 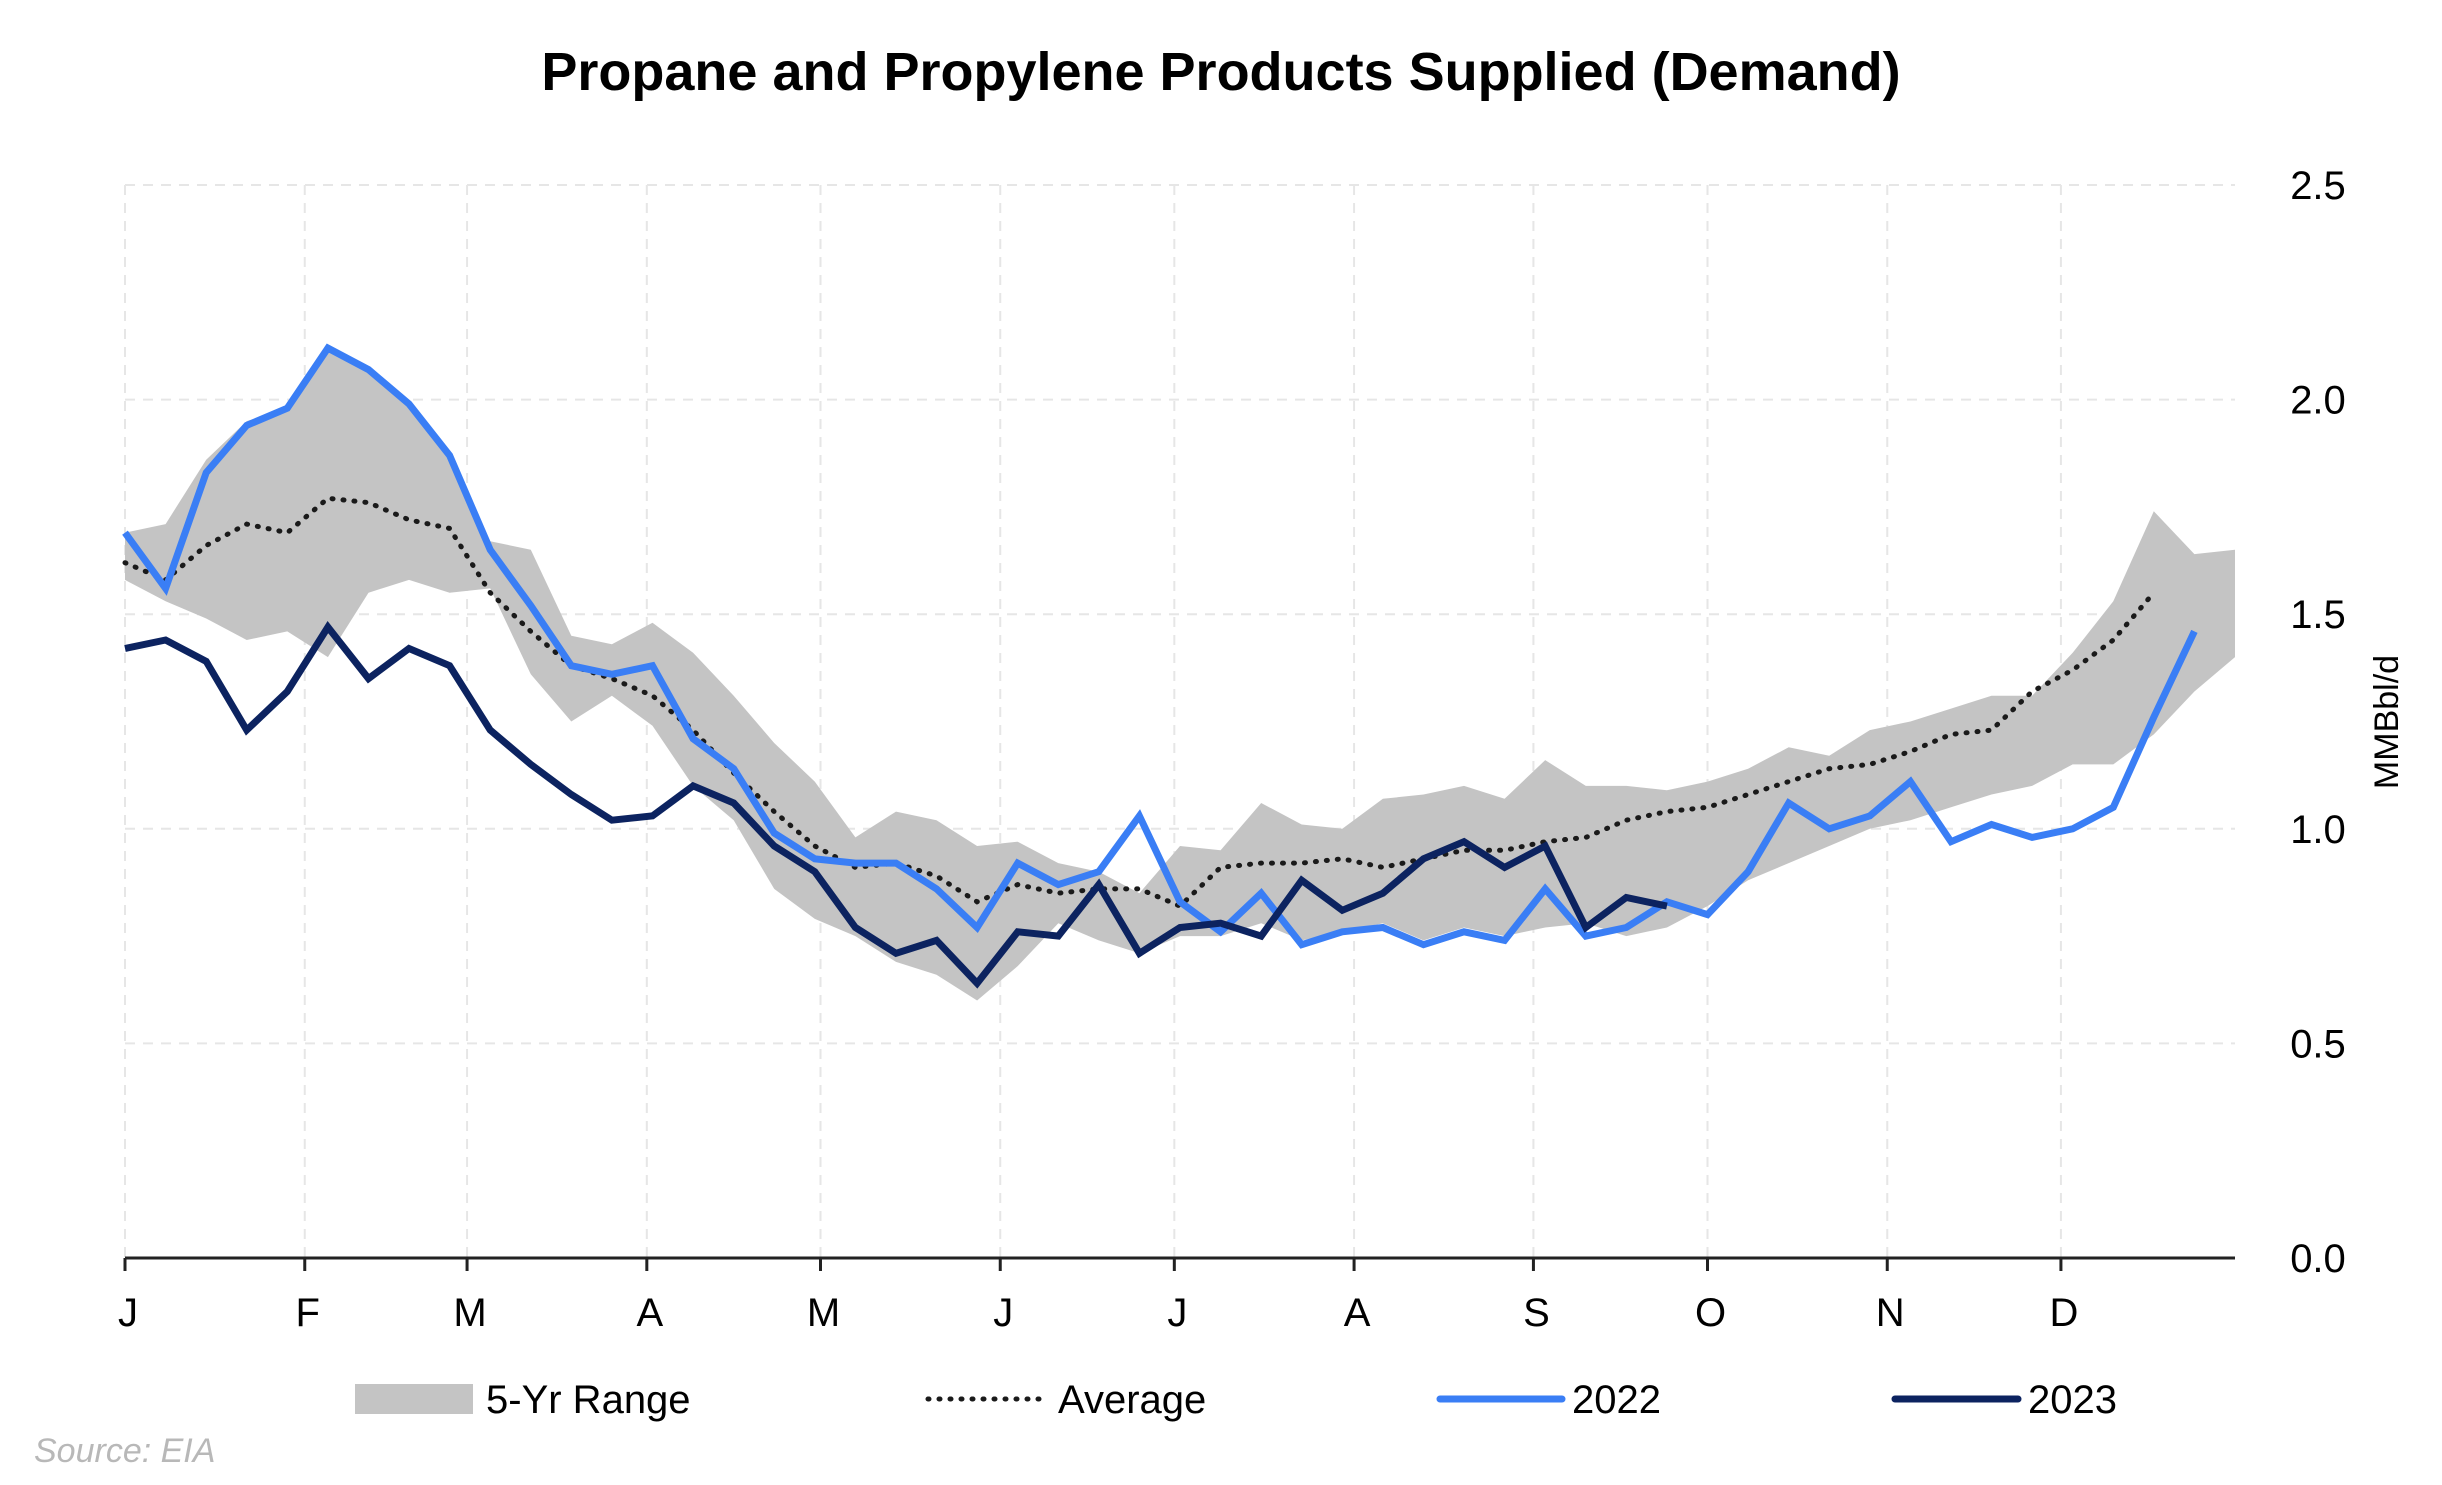 I want to click on y-axis-label: MMBbl/d, so click(x=2387, y=722).